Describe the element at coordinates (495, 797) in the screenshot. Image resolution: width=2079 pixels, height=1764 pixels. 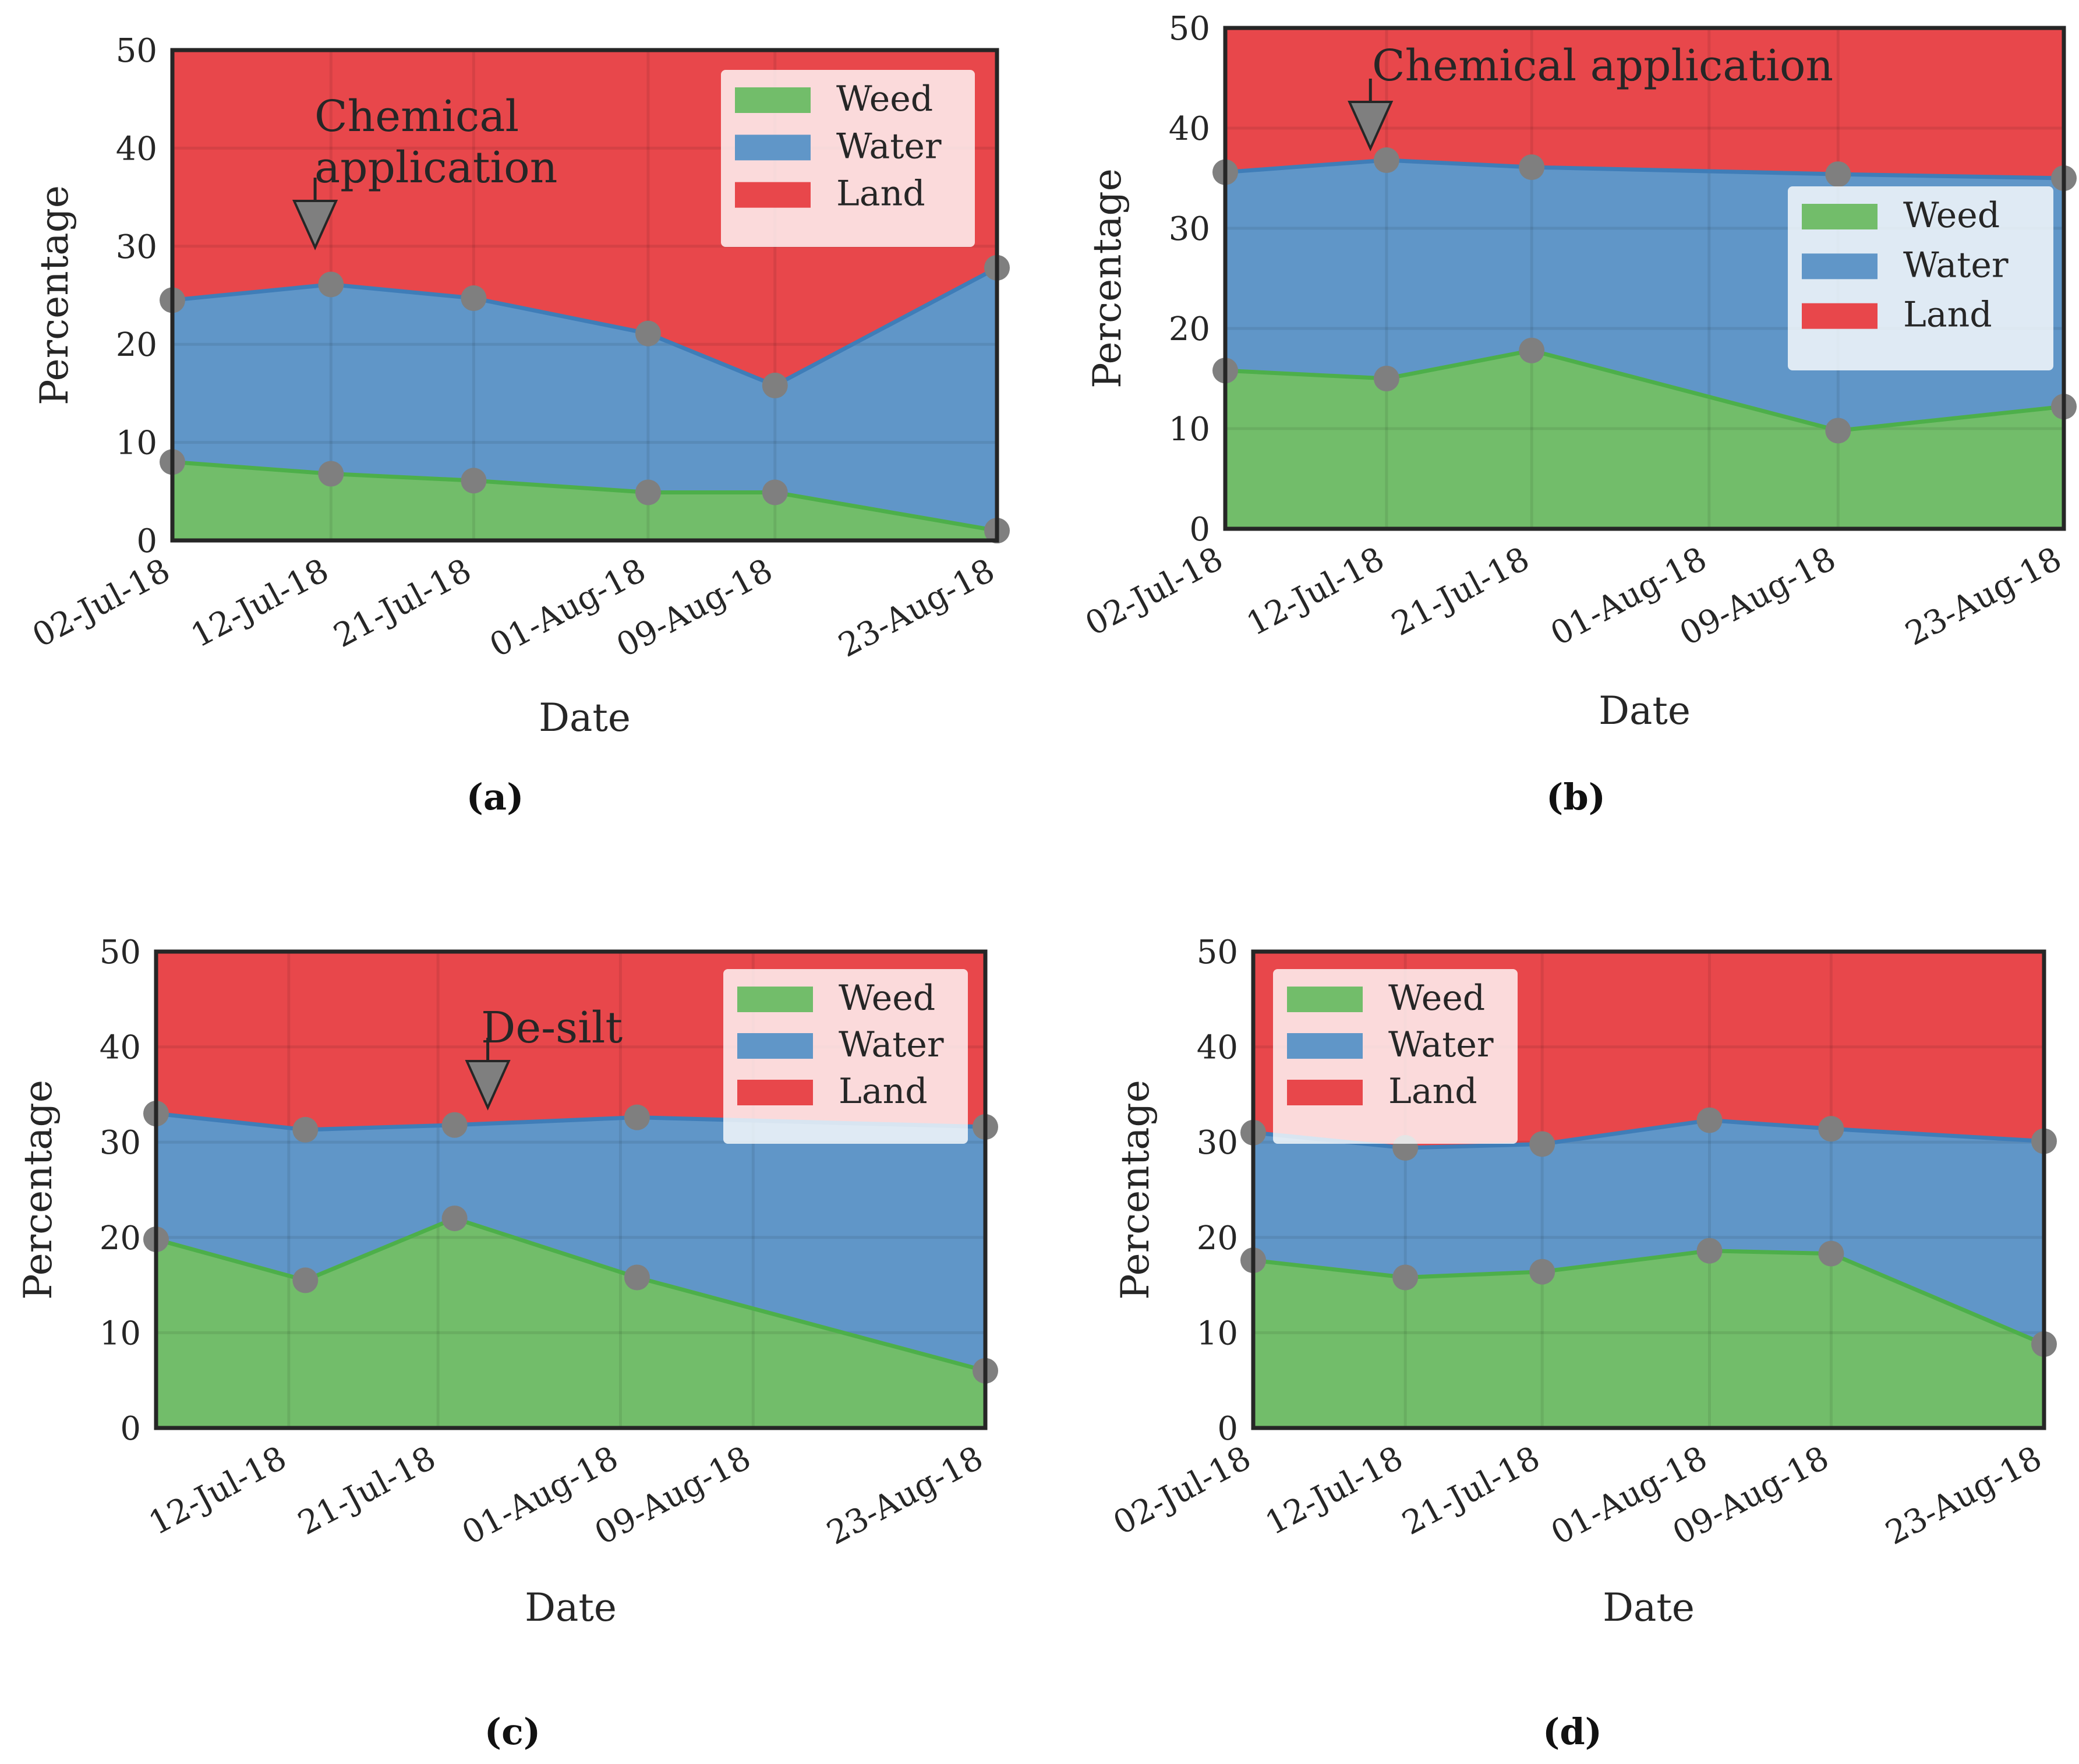
I see `panel-caption: (a)` at that location.